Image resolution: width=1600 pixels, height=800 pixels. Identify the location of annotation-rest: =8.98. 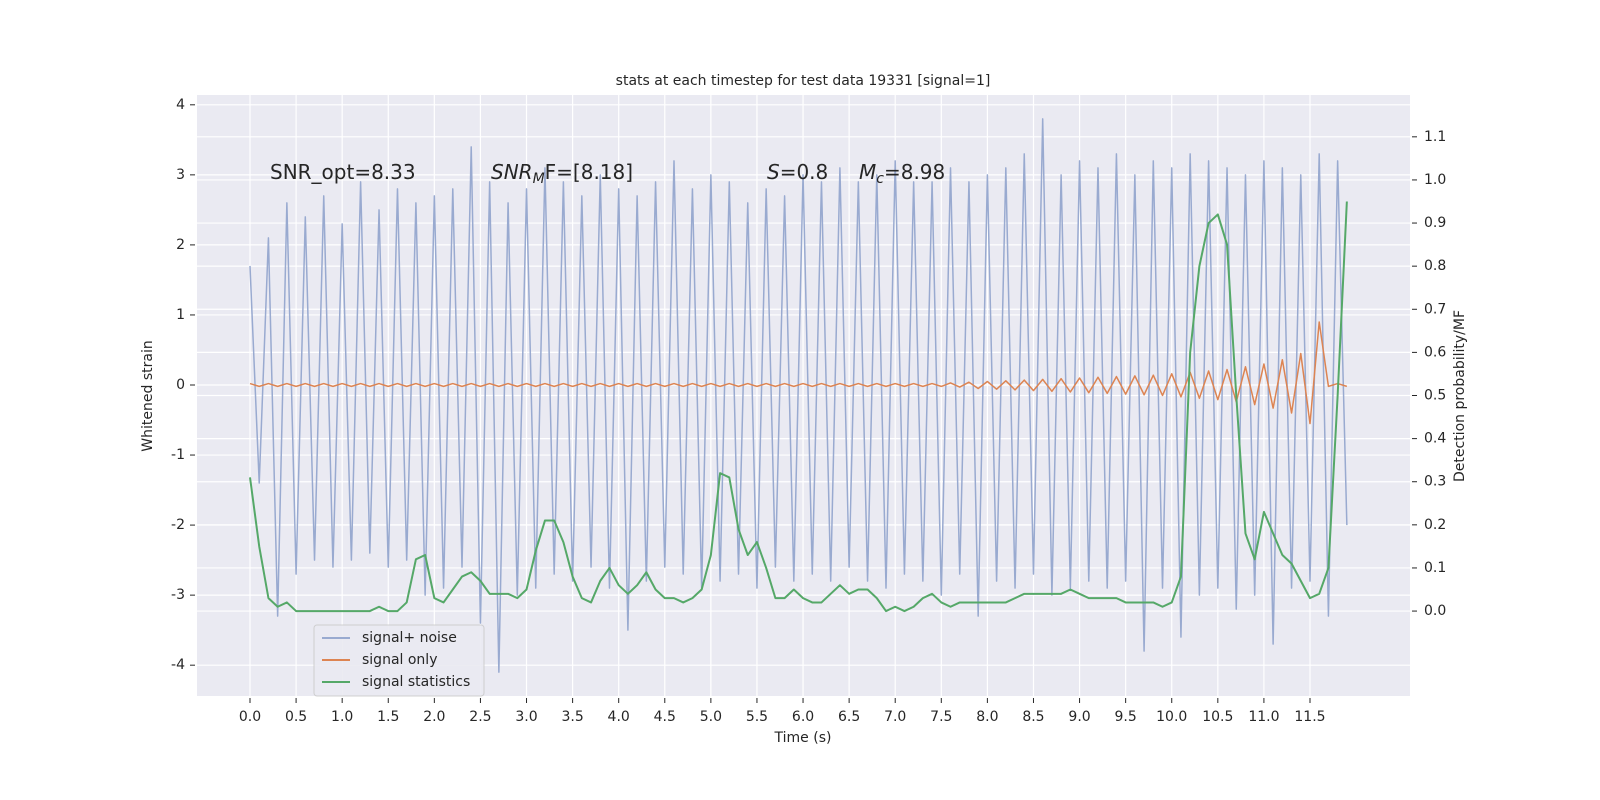
(914, 172).